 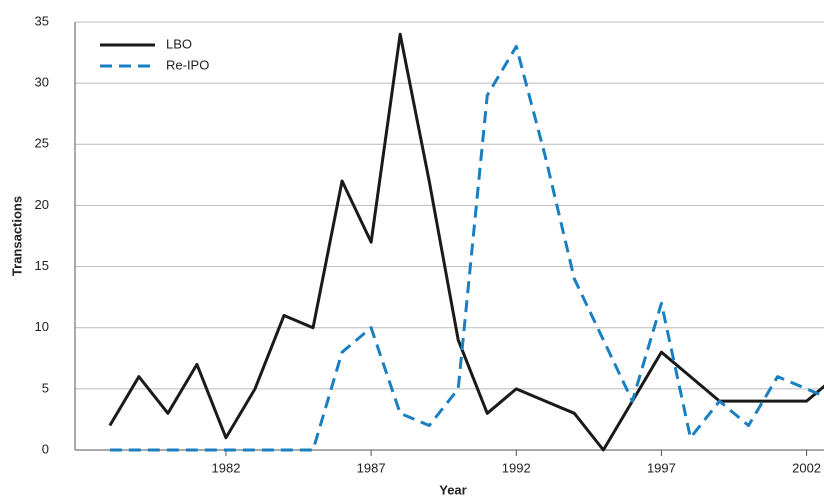 I want to click on y-tick-label: 0, so click(x=45, y=448).